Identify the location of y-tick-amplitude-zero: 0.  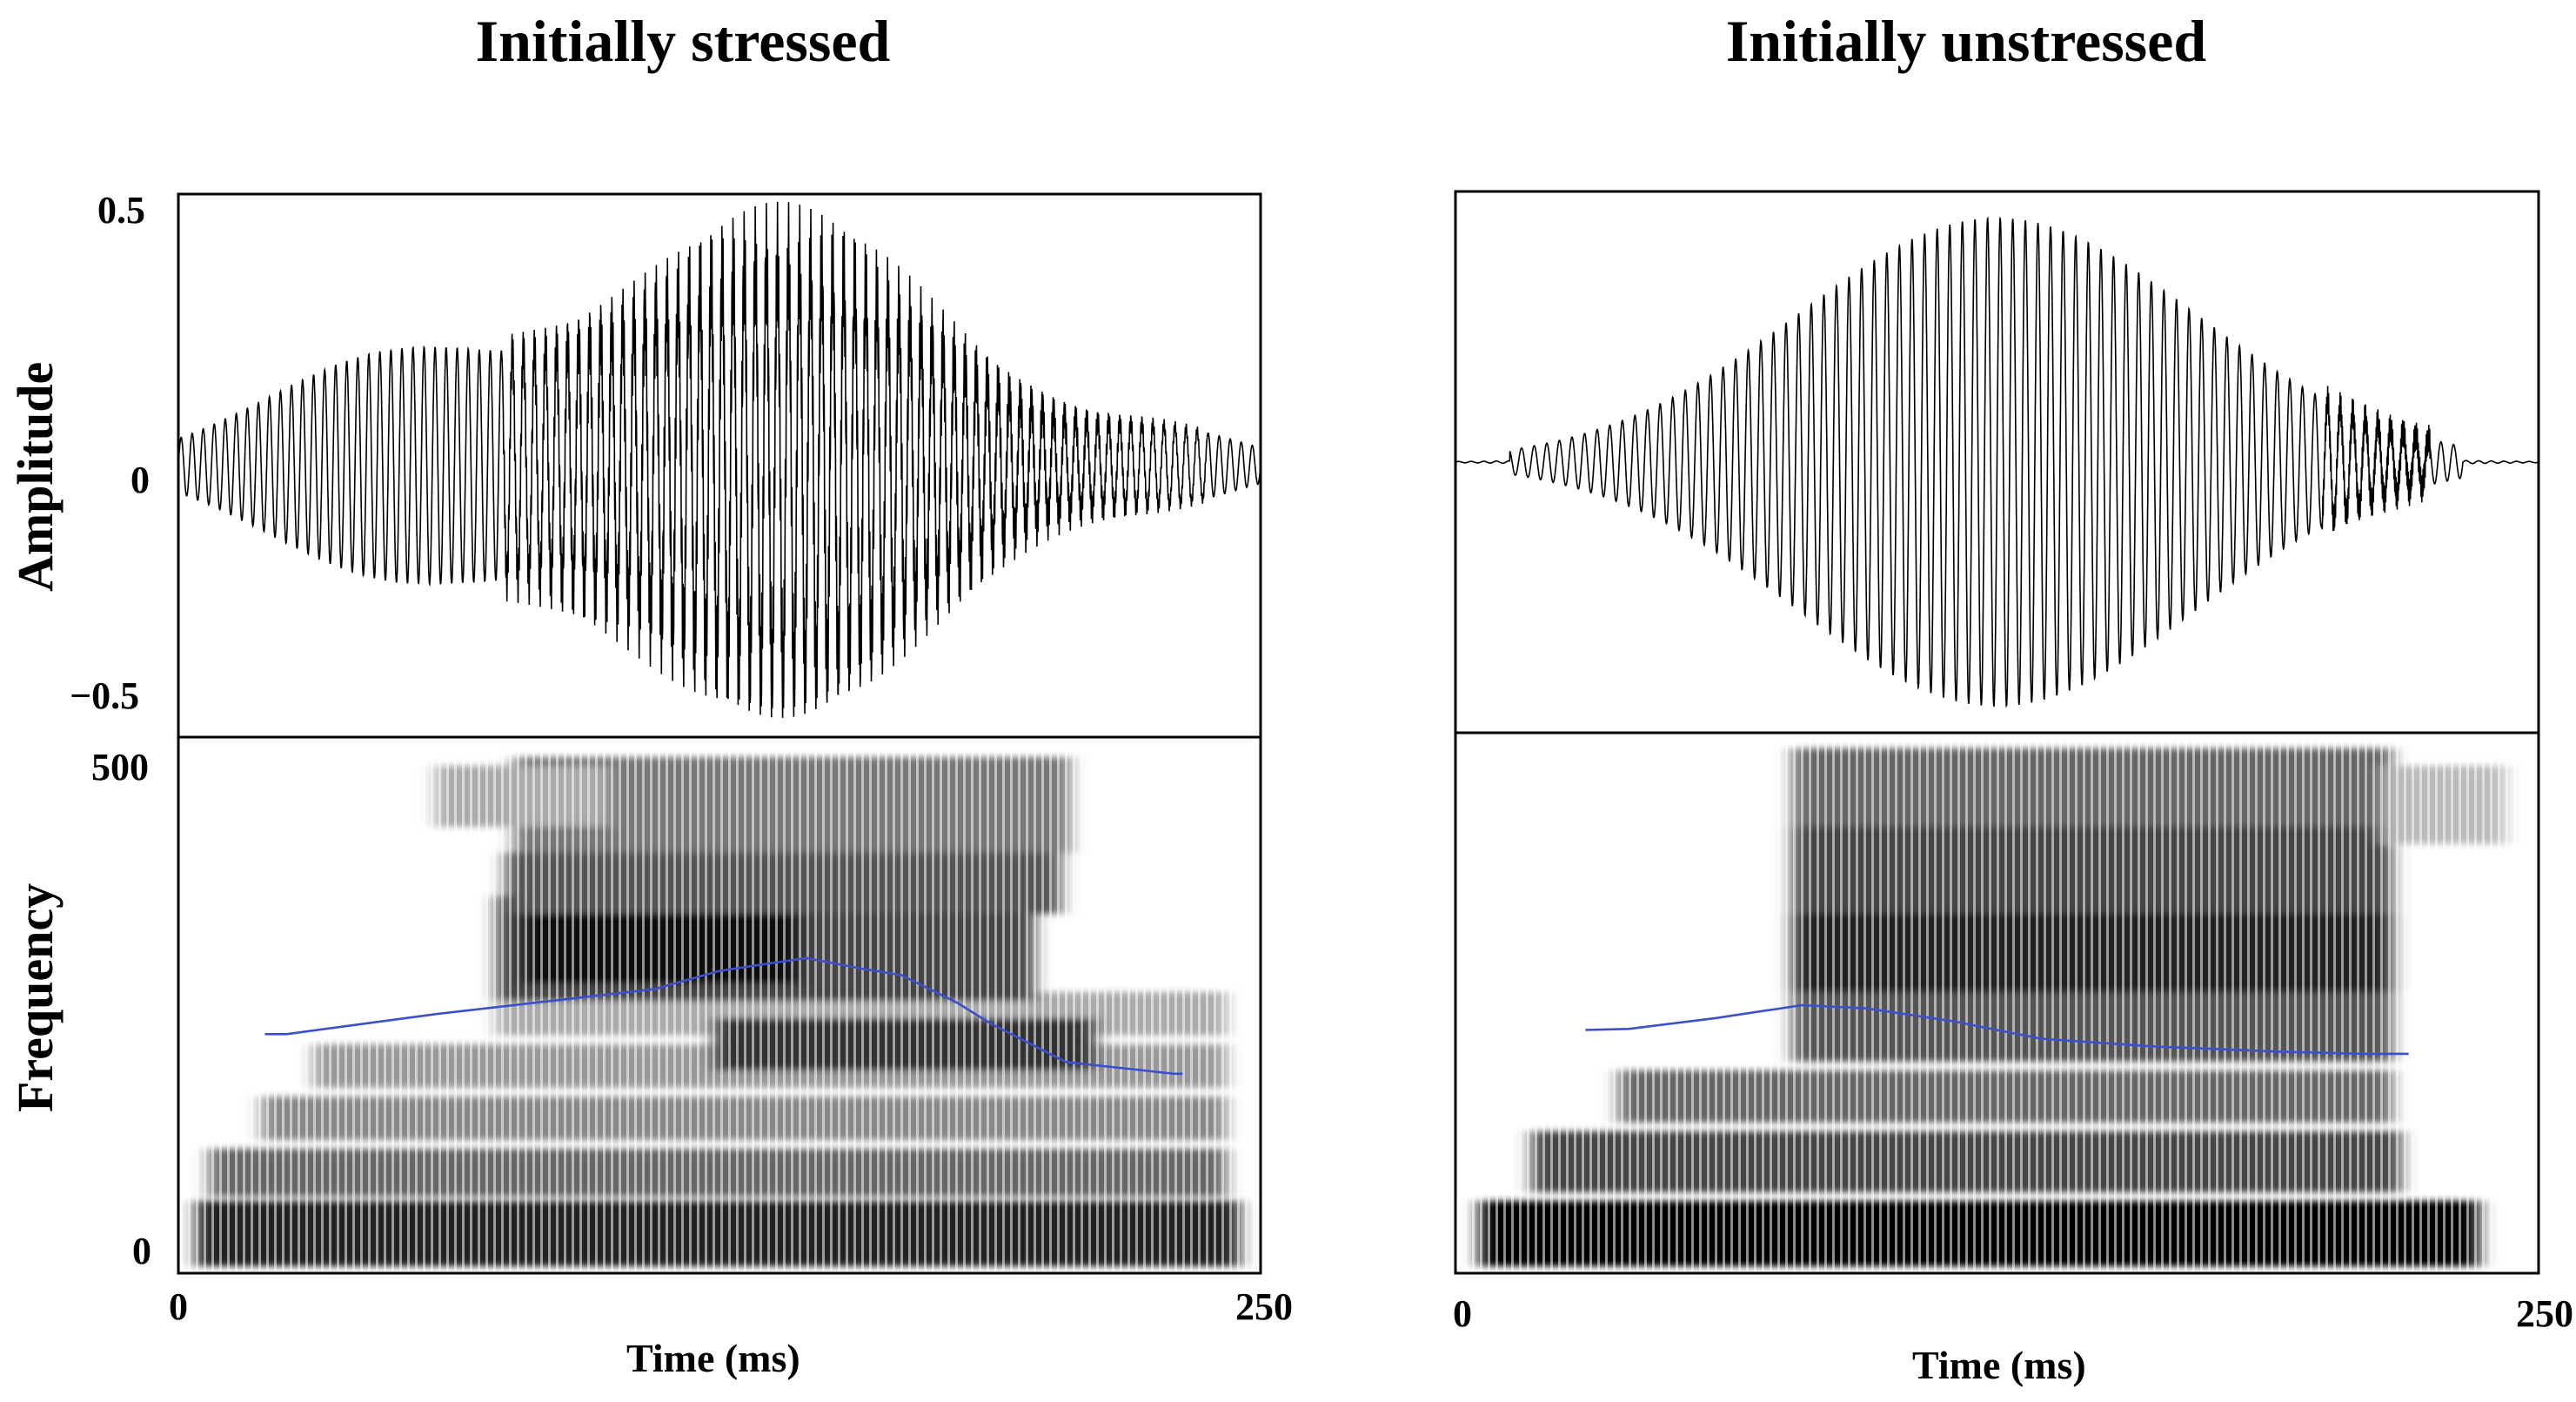
(140, 480).